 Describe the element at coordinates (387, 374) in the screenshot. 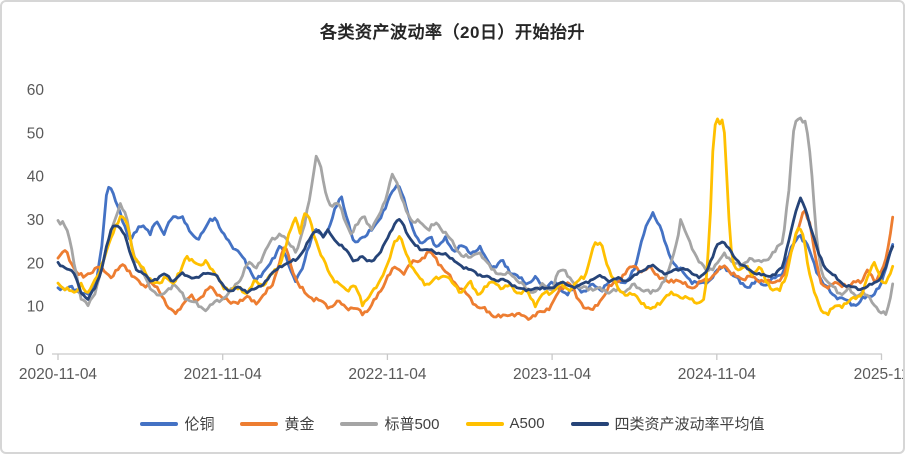

I see `x-axis-label: 2022-11-04` at that location.